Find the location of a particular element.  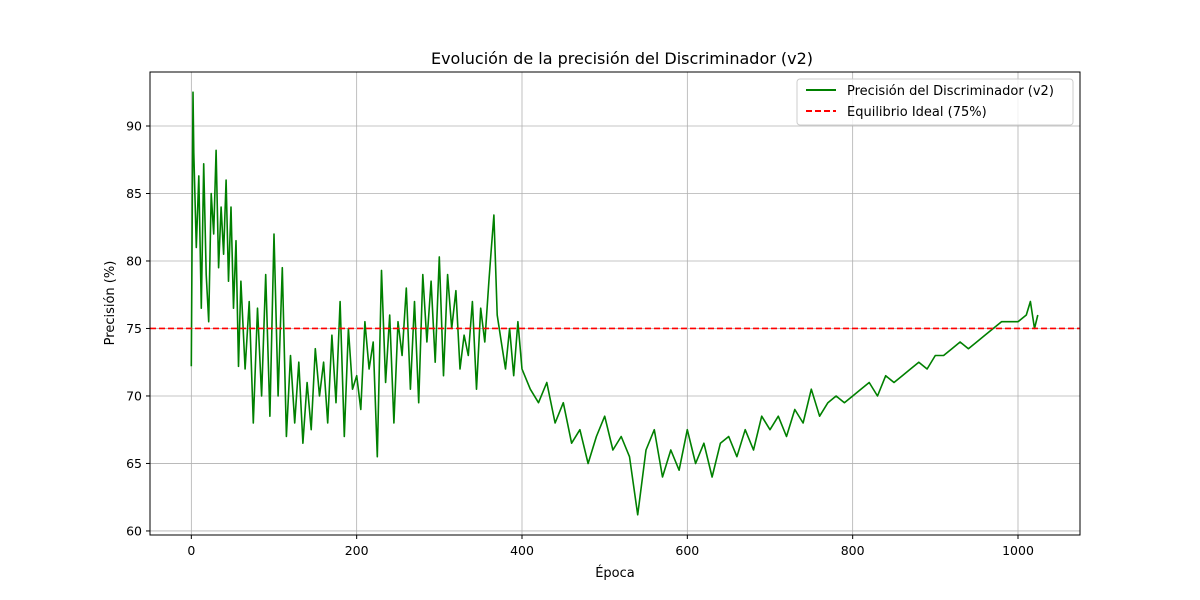

y-tick-label: 75 is located at coordinates (134, 328).